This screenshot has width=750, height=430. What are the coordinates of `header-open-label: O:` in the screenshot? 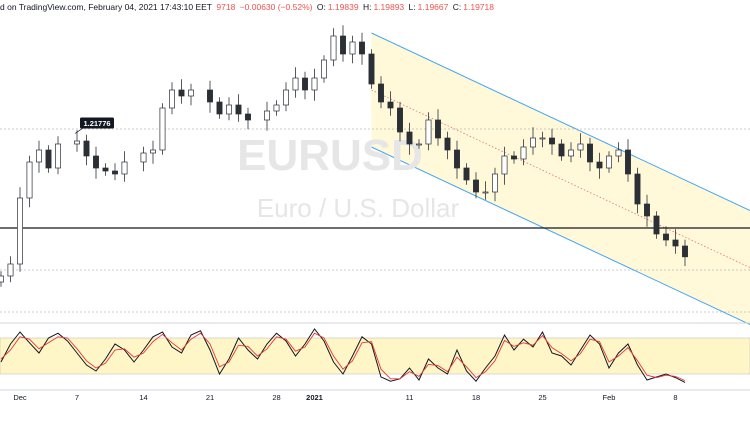 It's located at (321, 7).